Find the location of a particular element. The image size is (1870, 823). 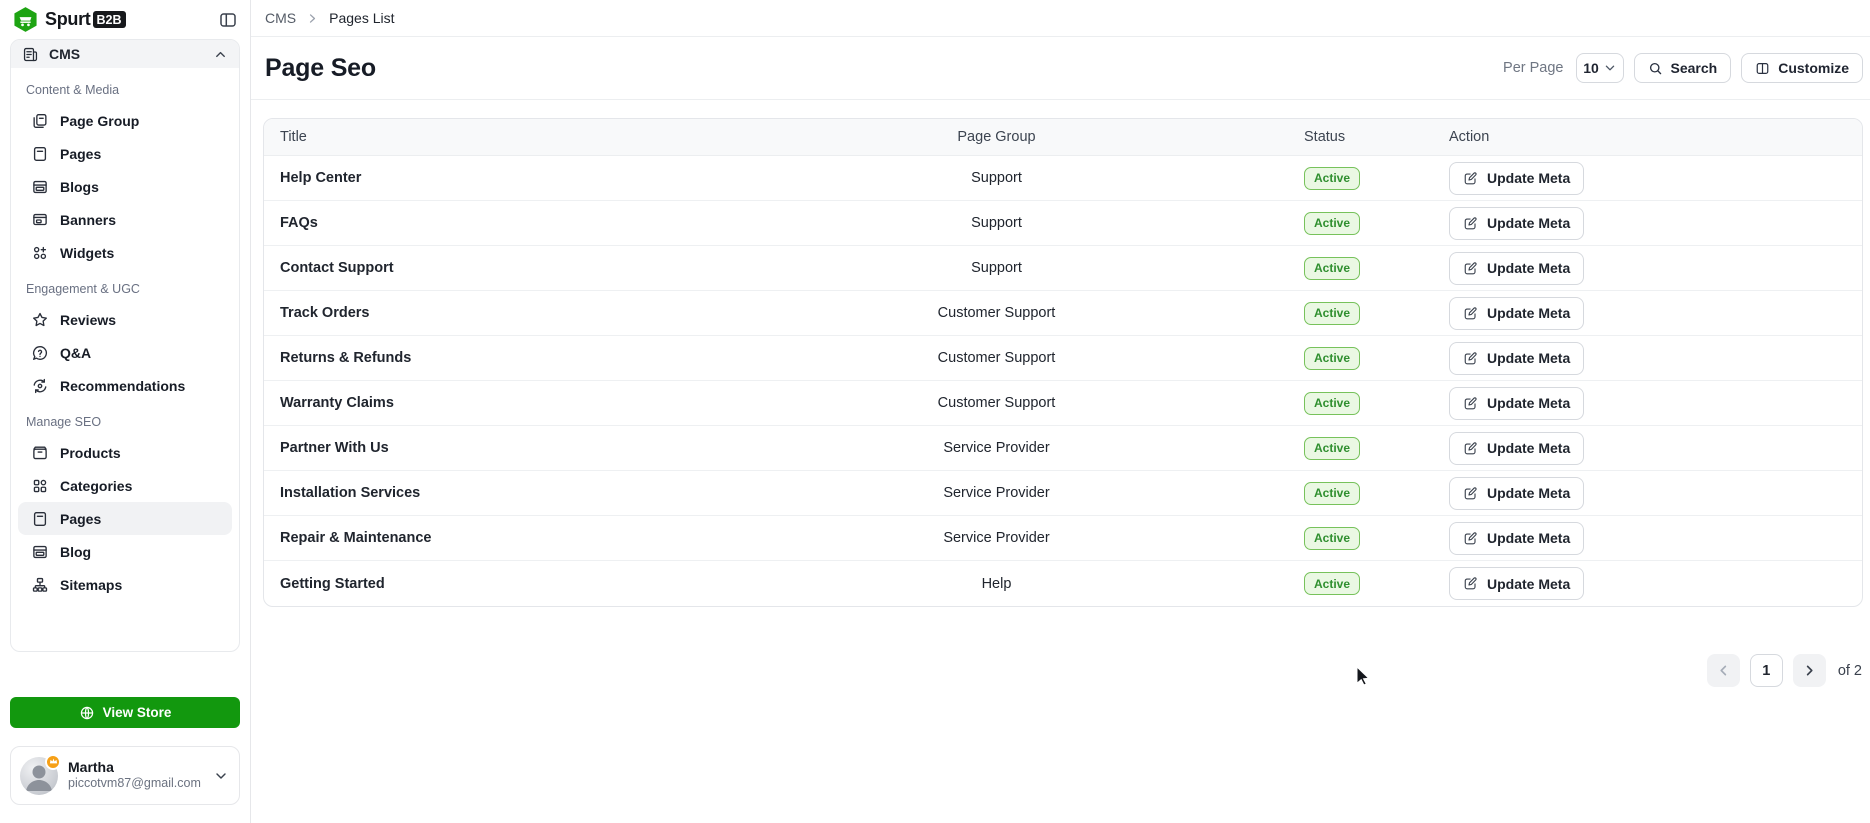

sidebar-item-recommendations: Recommendations is located at coordinates (125, 385).